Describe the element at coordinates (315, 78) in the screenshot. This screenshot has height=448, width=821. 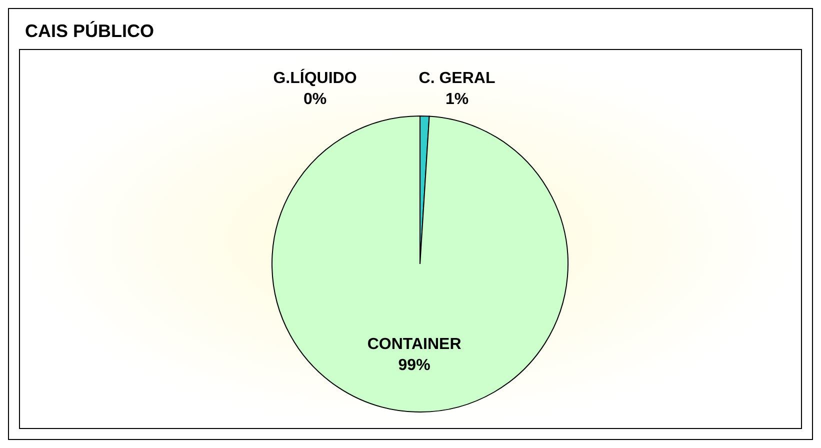
I see `category-label: G.LÍQUIDO` at that location.